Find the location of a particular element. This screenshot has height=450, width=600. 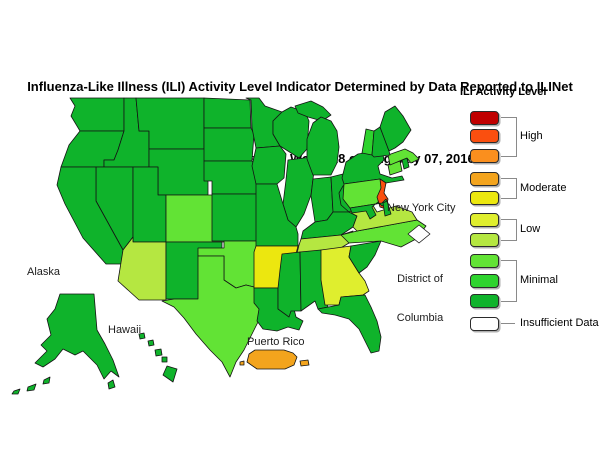

state-wa is located at coordinates (97, 114).